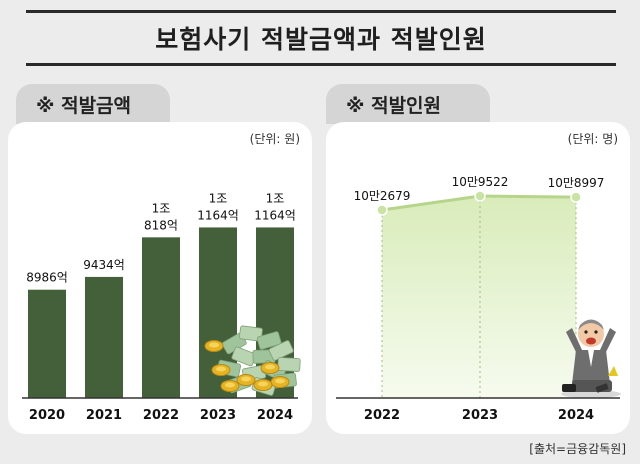  I want to click on bar-x-tick-label: 2022, so click(161, 415).